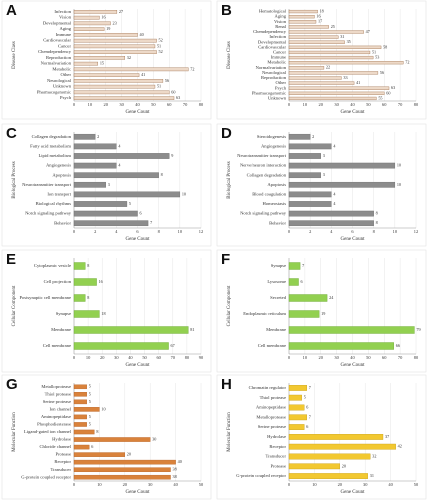 The height and width of the screenshot is (500, 428). I want to click on data-label: 55, so click(380, 97).